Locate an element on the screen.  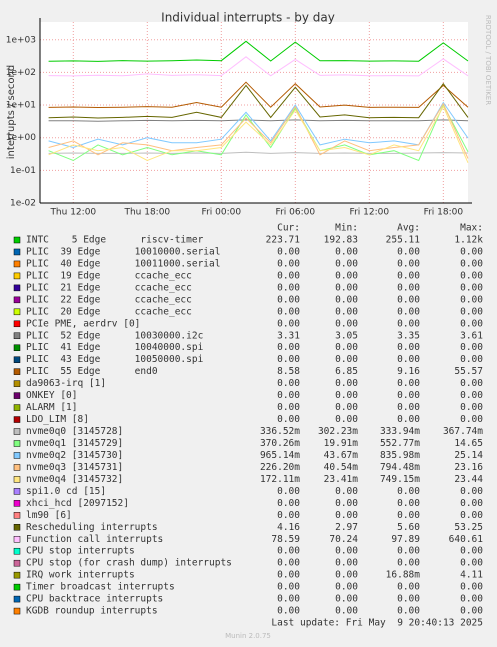
legend-value: 3.35 is located at coordinates (408, 335).